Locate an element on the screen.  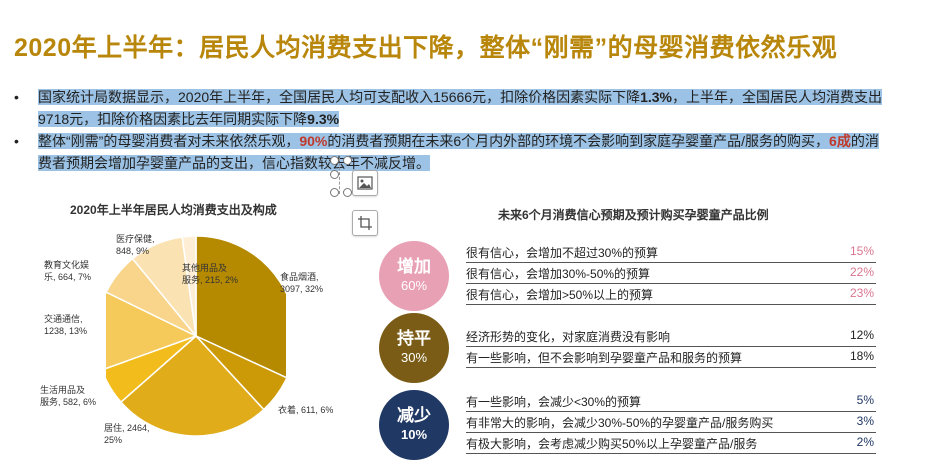
row-percent: 18% is located at coordinates (861, 356).